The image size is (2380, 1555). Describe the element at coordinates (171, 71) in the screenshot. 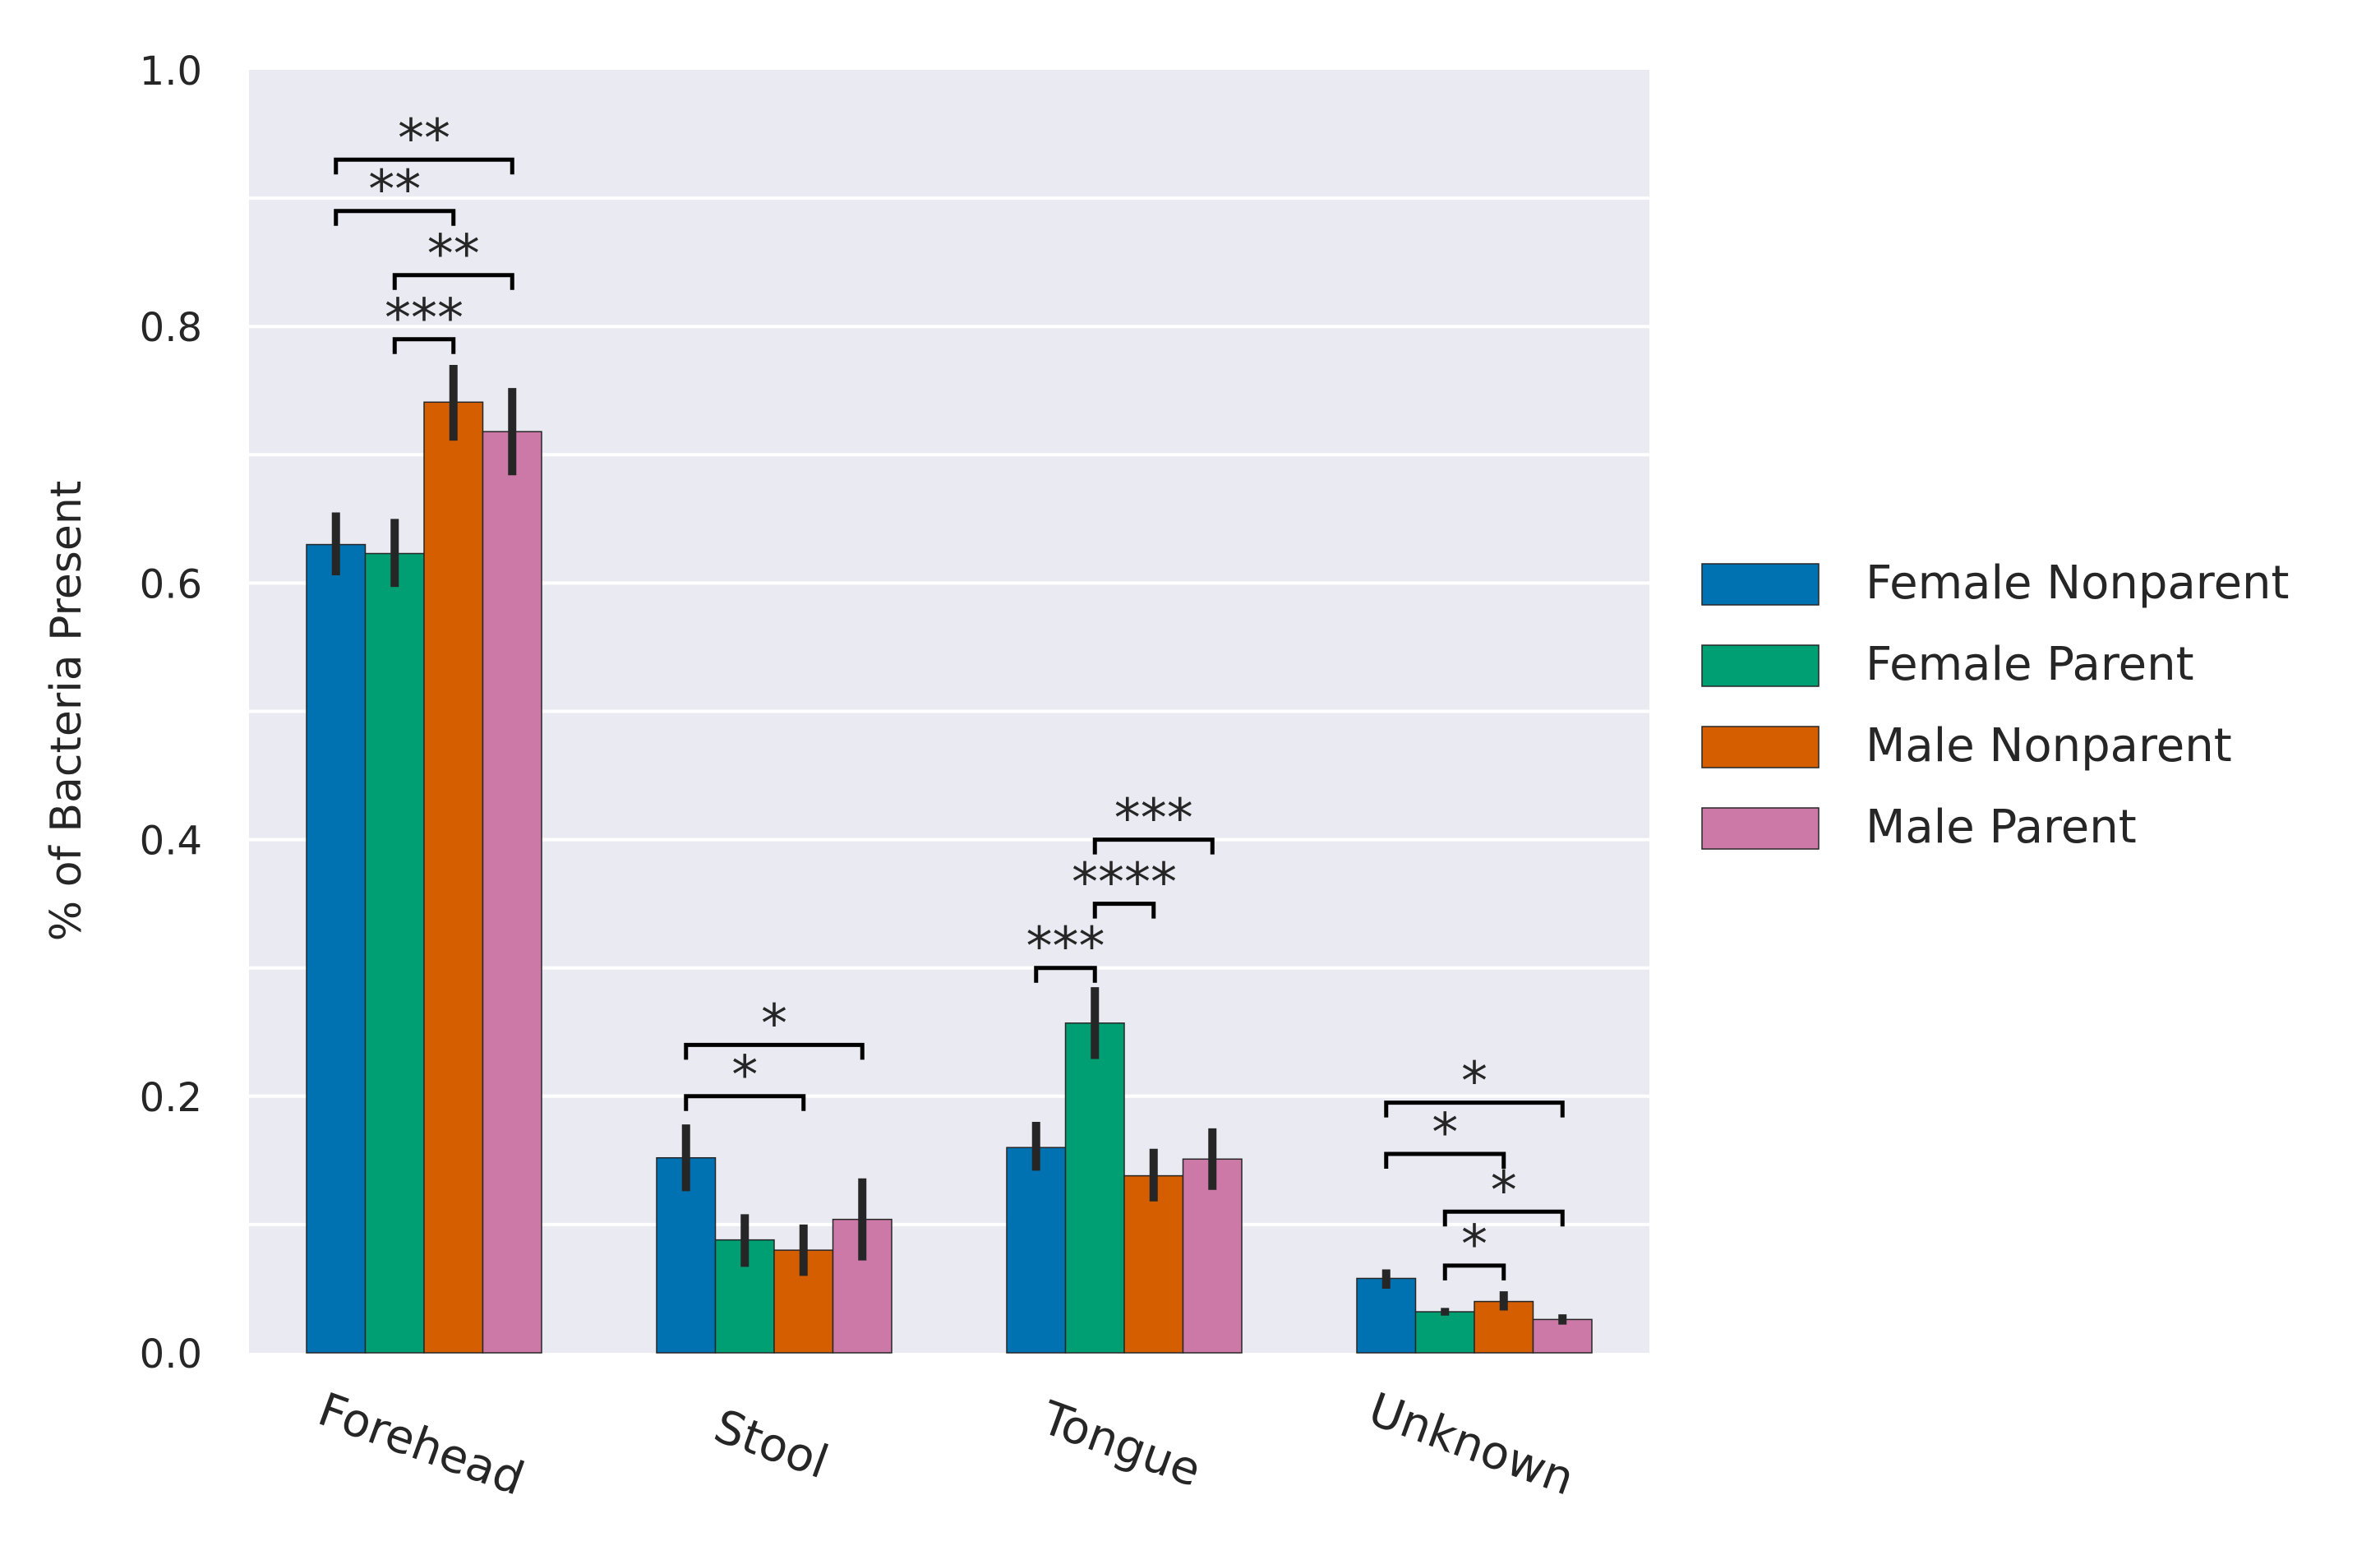

I see `y-tick-label: 1.0` at that location.